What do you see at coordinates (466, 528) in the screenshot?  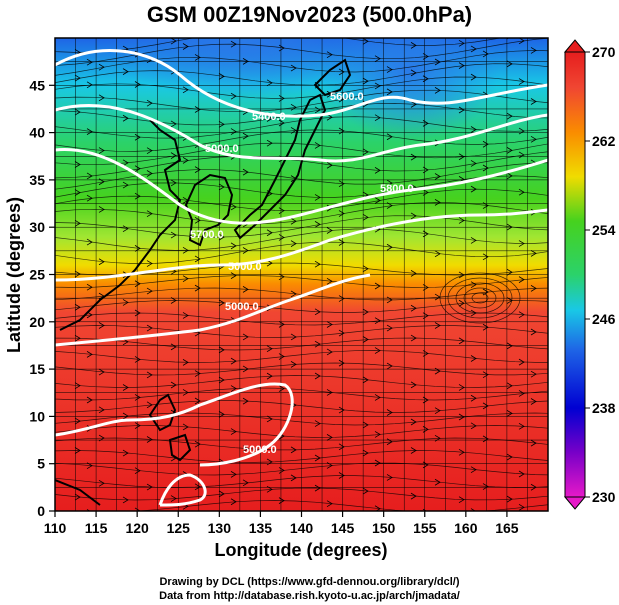 I see `x-tick-label: 160` at bounding box center [466, 528].